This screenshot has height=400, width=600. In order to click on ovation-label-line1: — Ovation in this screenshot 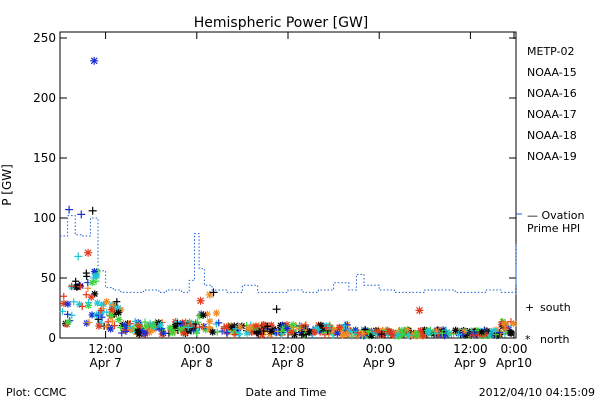, I will do `click(556, 215)`.